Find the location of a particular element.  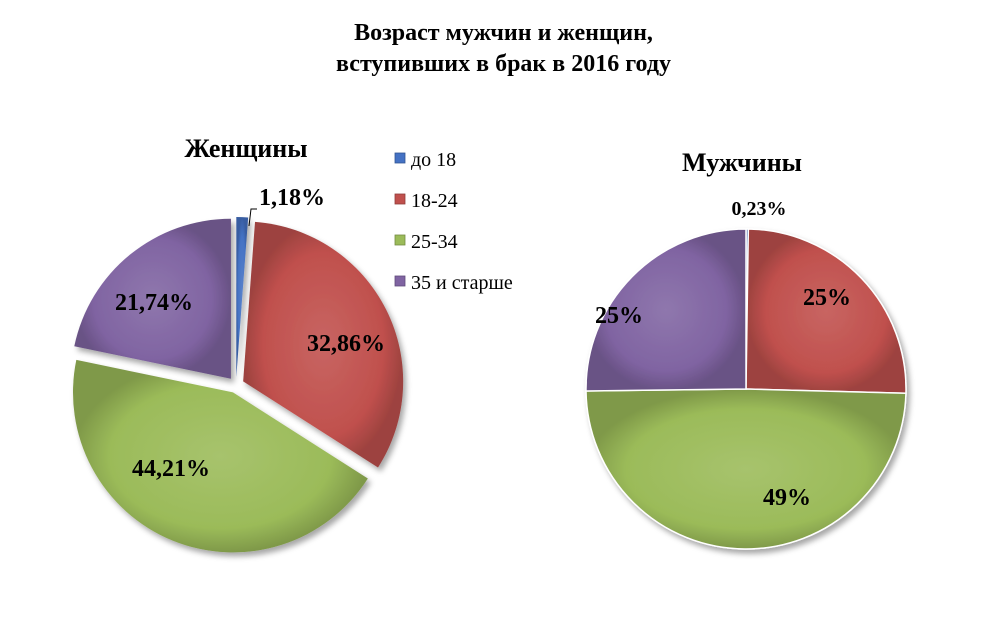

legend-item: 25-34 is located at coordinates (434, 242).